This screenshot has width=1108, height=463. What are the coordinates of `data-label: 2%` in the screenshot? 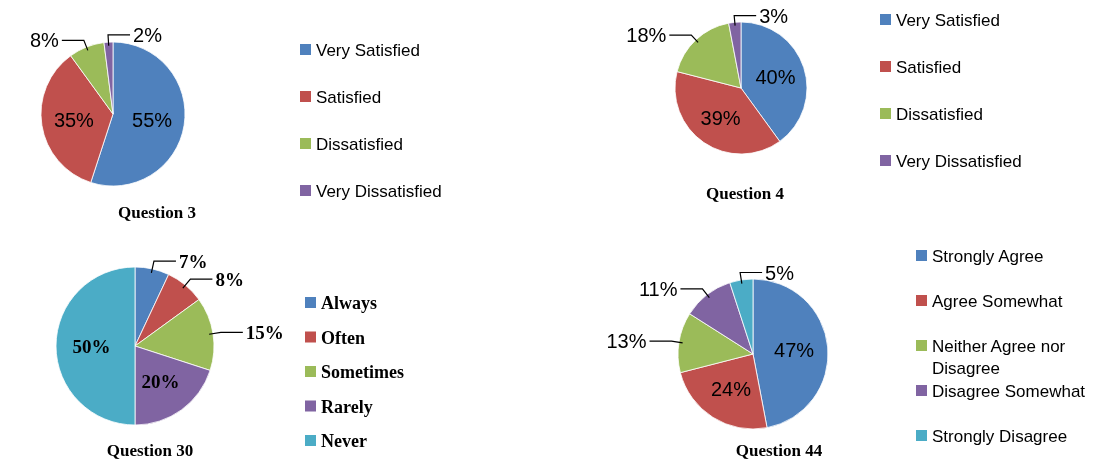 It's located at (148, 34).